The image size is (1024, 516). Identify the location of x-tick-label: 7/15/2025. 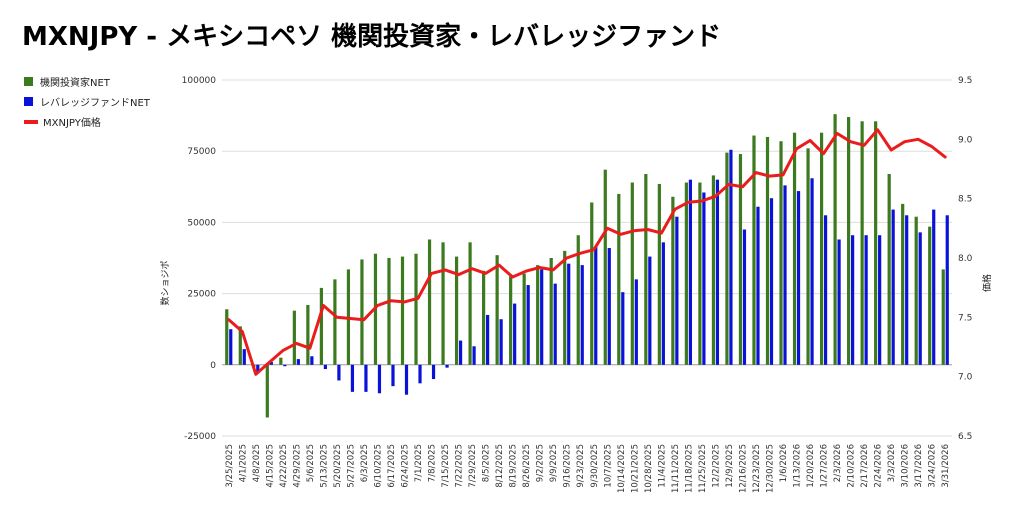
(446, 466).